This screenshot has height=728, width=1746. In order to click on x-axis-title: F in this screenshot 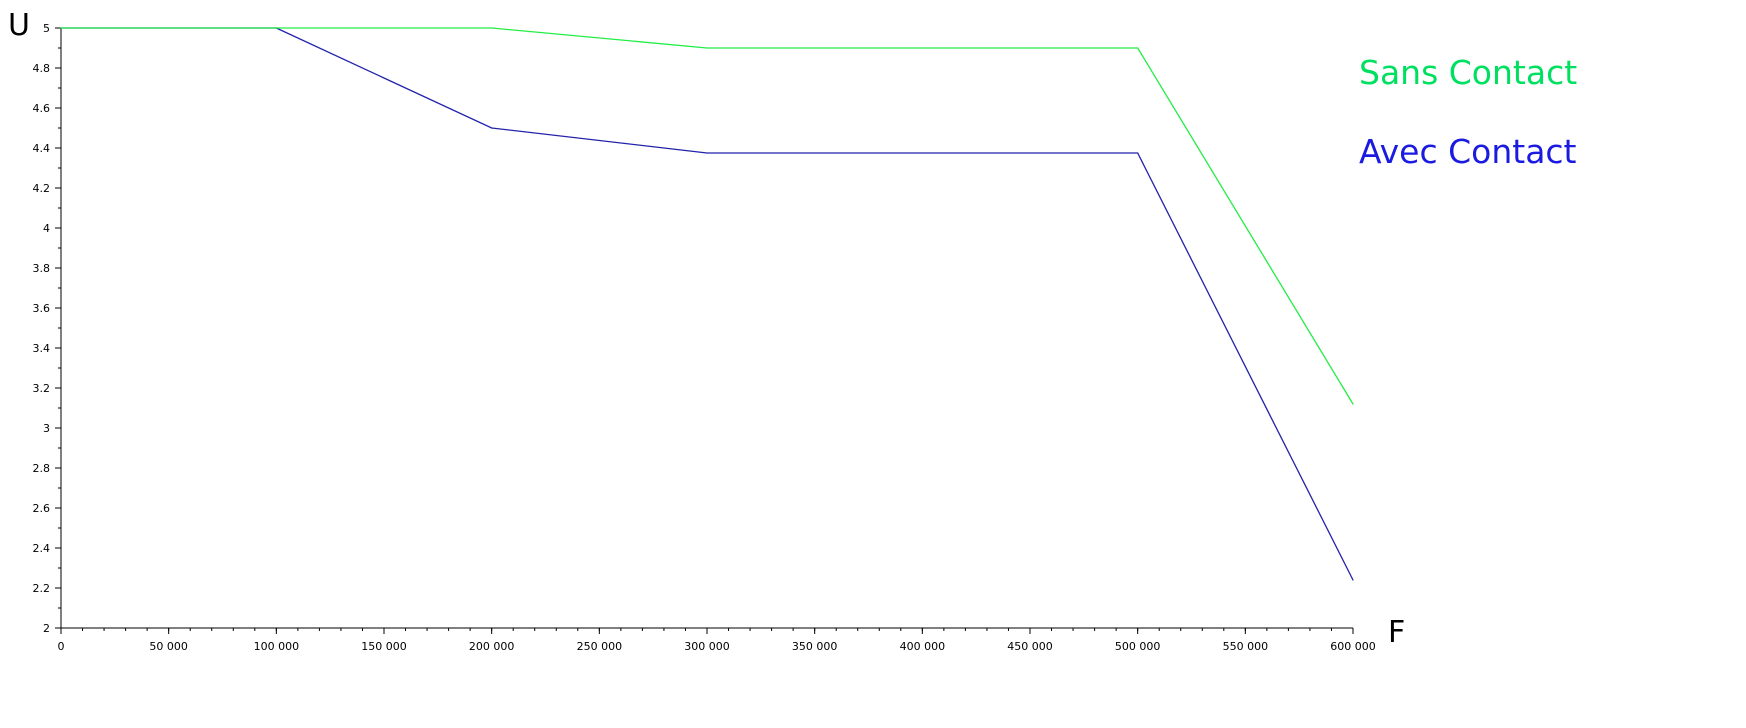, I will do `click(1396, 632)`.